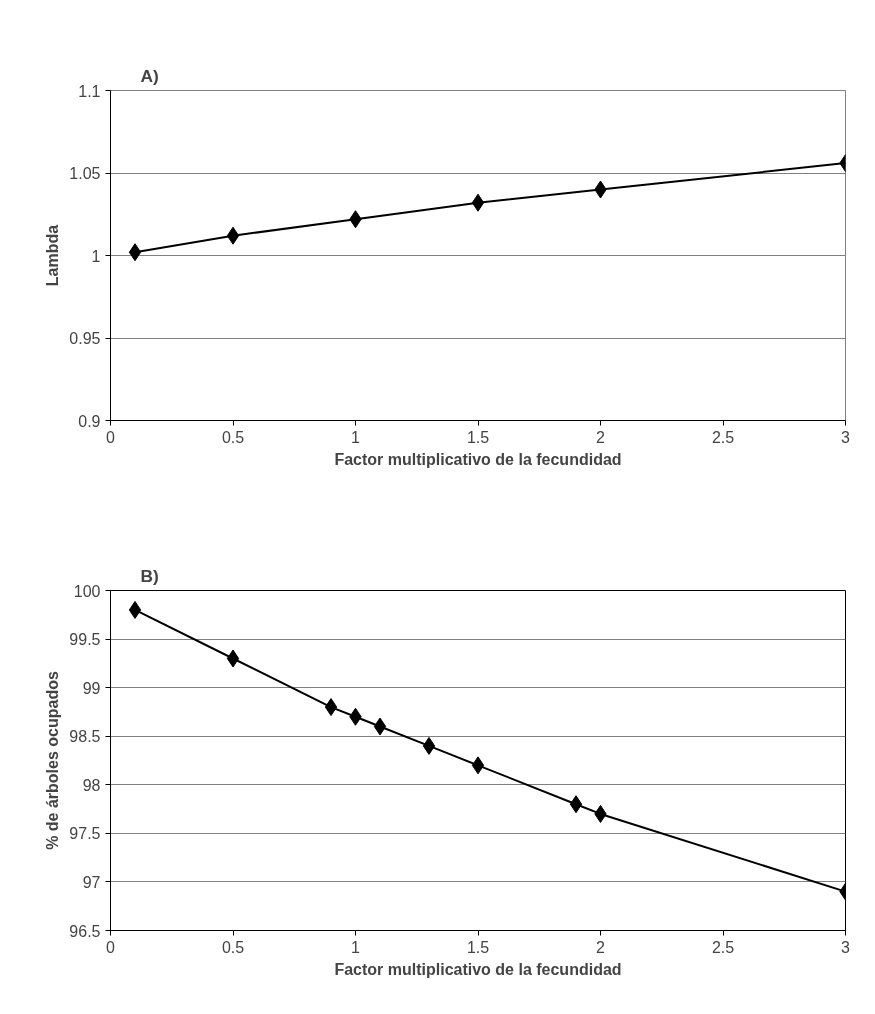  I want to click on y-tick-label: 0.95, so click(85, 338).